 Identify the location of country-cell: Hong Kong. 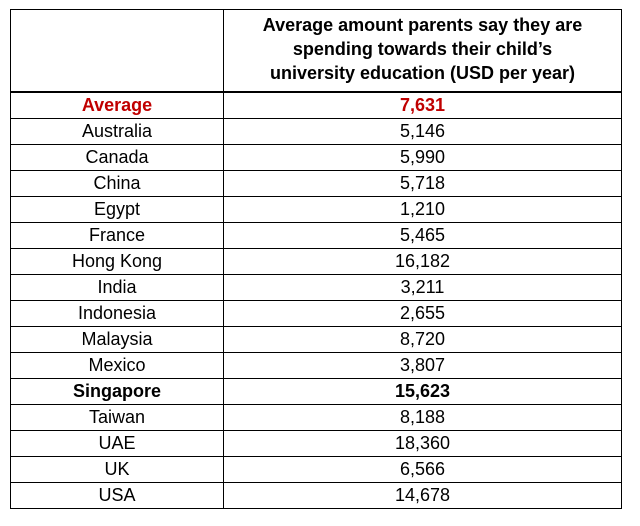
(117, 261).